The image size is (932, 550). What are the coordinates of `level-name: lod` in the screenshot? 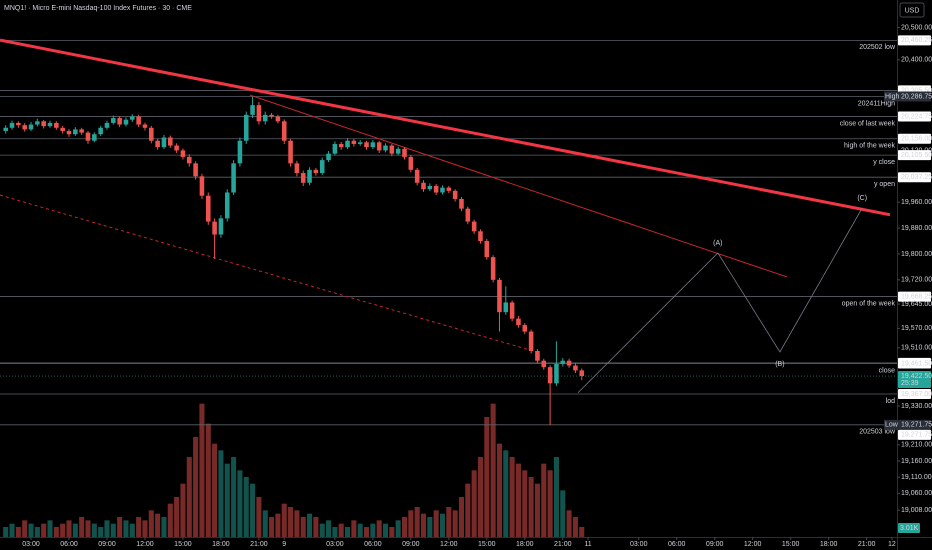 It's located at (890, 401).